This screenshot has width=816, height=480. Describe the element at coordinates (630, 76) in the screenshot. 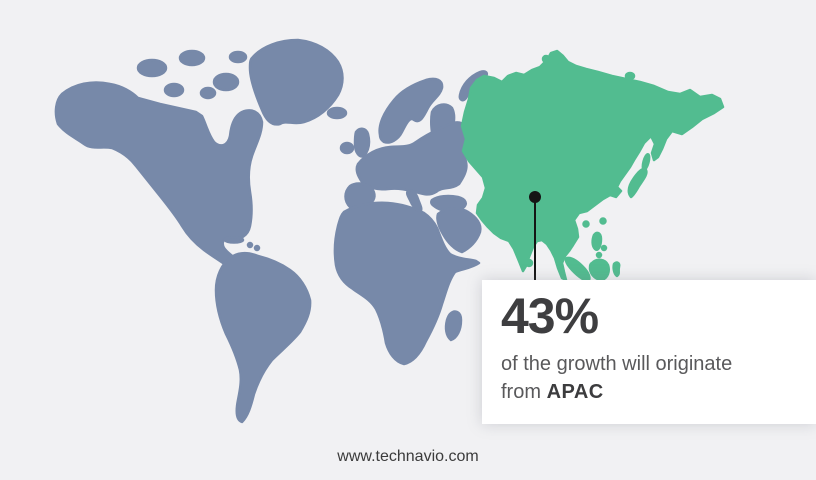

I see `wrangel-island` at that location.